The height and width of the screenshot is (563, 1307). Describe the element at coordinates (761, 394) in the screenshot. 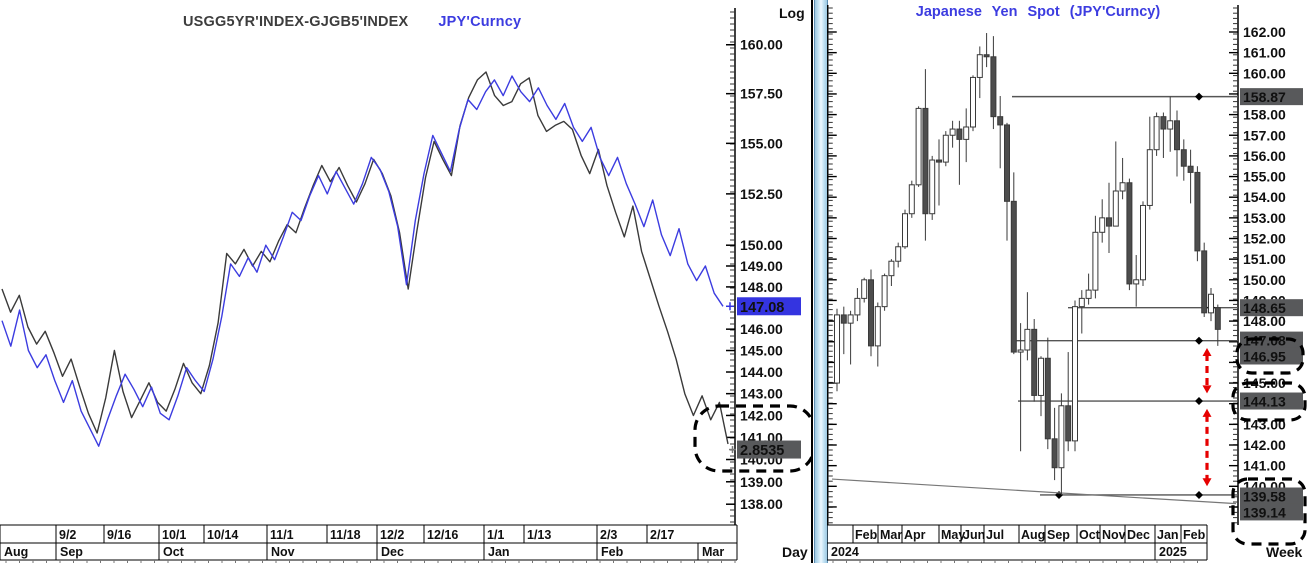

I see `y-axis-label: 143.00` at that location.